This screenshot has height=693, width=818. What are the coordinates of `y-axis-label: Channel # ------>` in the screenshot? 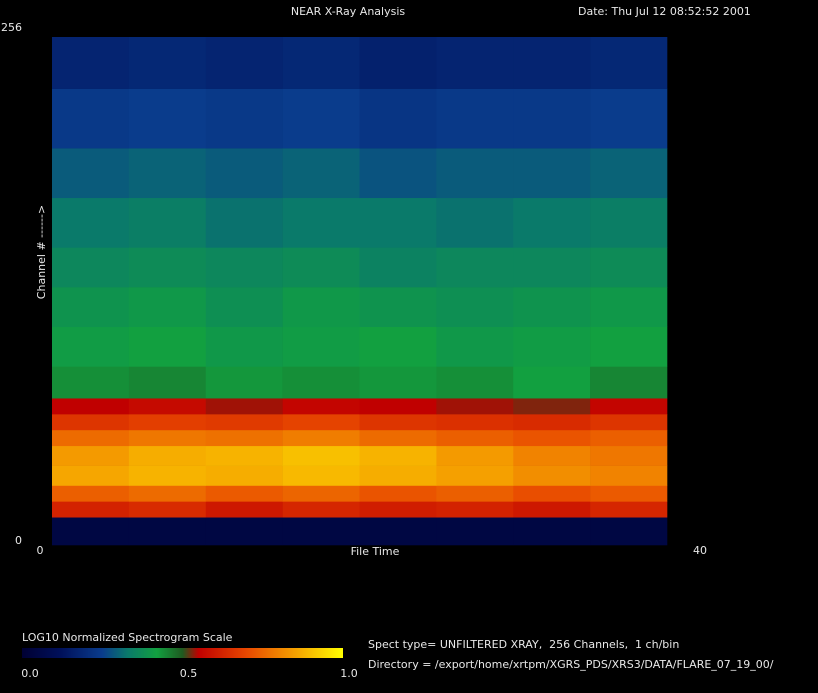 It's located at (41, 252).